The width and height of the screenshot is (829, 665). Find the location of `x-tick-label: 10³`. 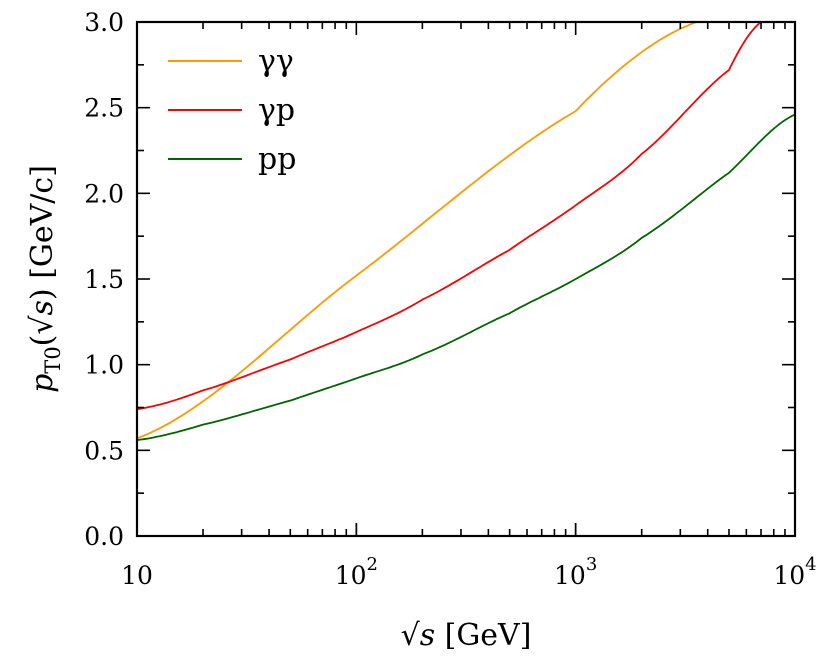

x-tick-label: 10³ is located at coordinates (575, 572).